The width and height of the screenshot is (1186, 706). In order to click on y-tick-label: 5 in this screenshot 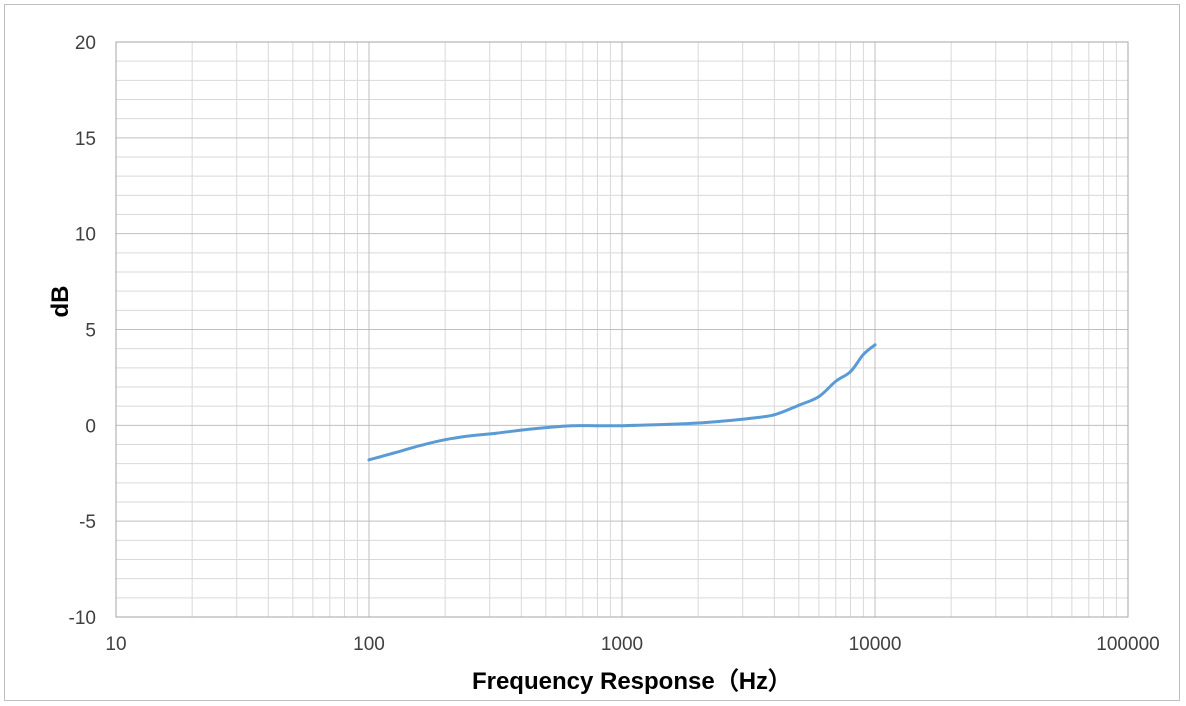, I will do `click(90, 331)`.